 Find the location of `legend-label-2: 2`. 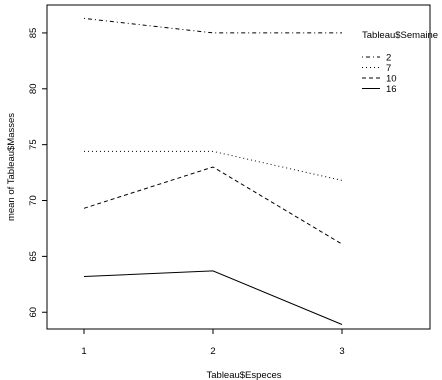

legend-label-2: 2 is located at coordinates (388, 58).